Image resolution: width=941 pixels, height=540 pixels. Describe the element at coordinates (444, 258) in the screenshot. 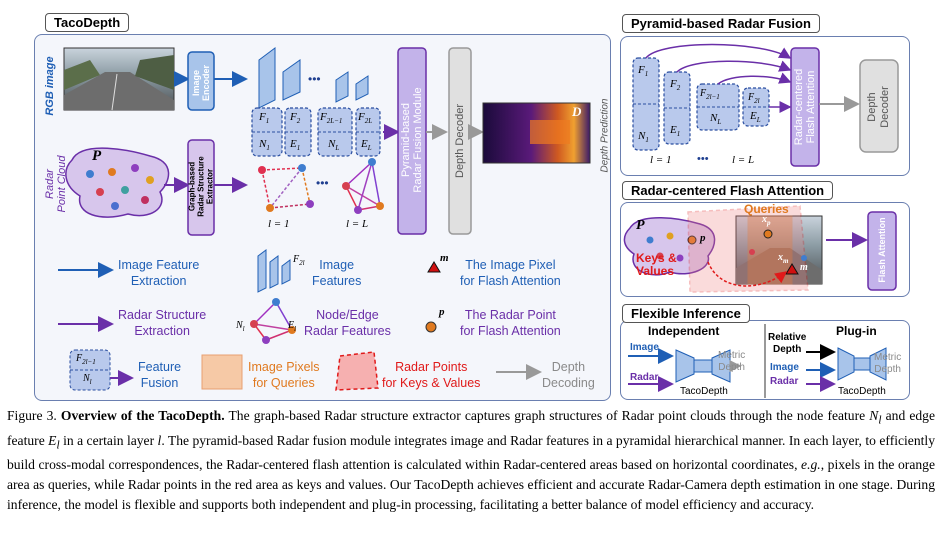

I see `pixel-symbol-m: m` at that location.